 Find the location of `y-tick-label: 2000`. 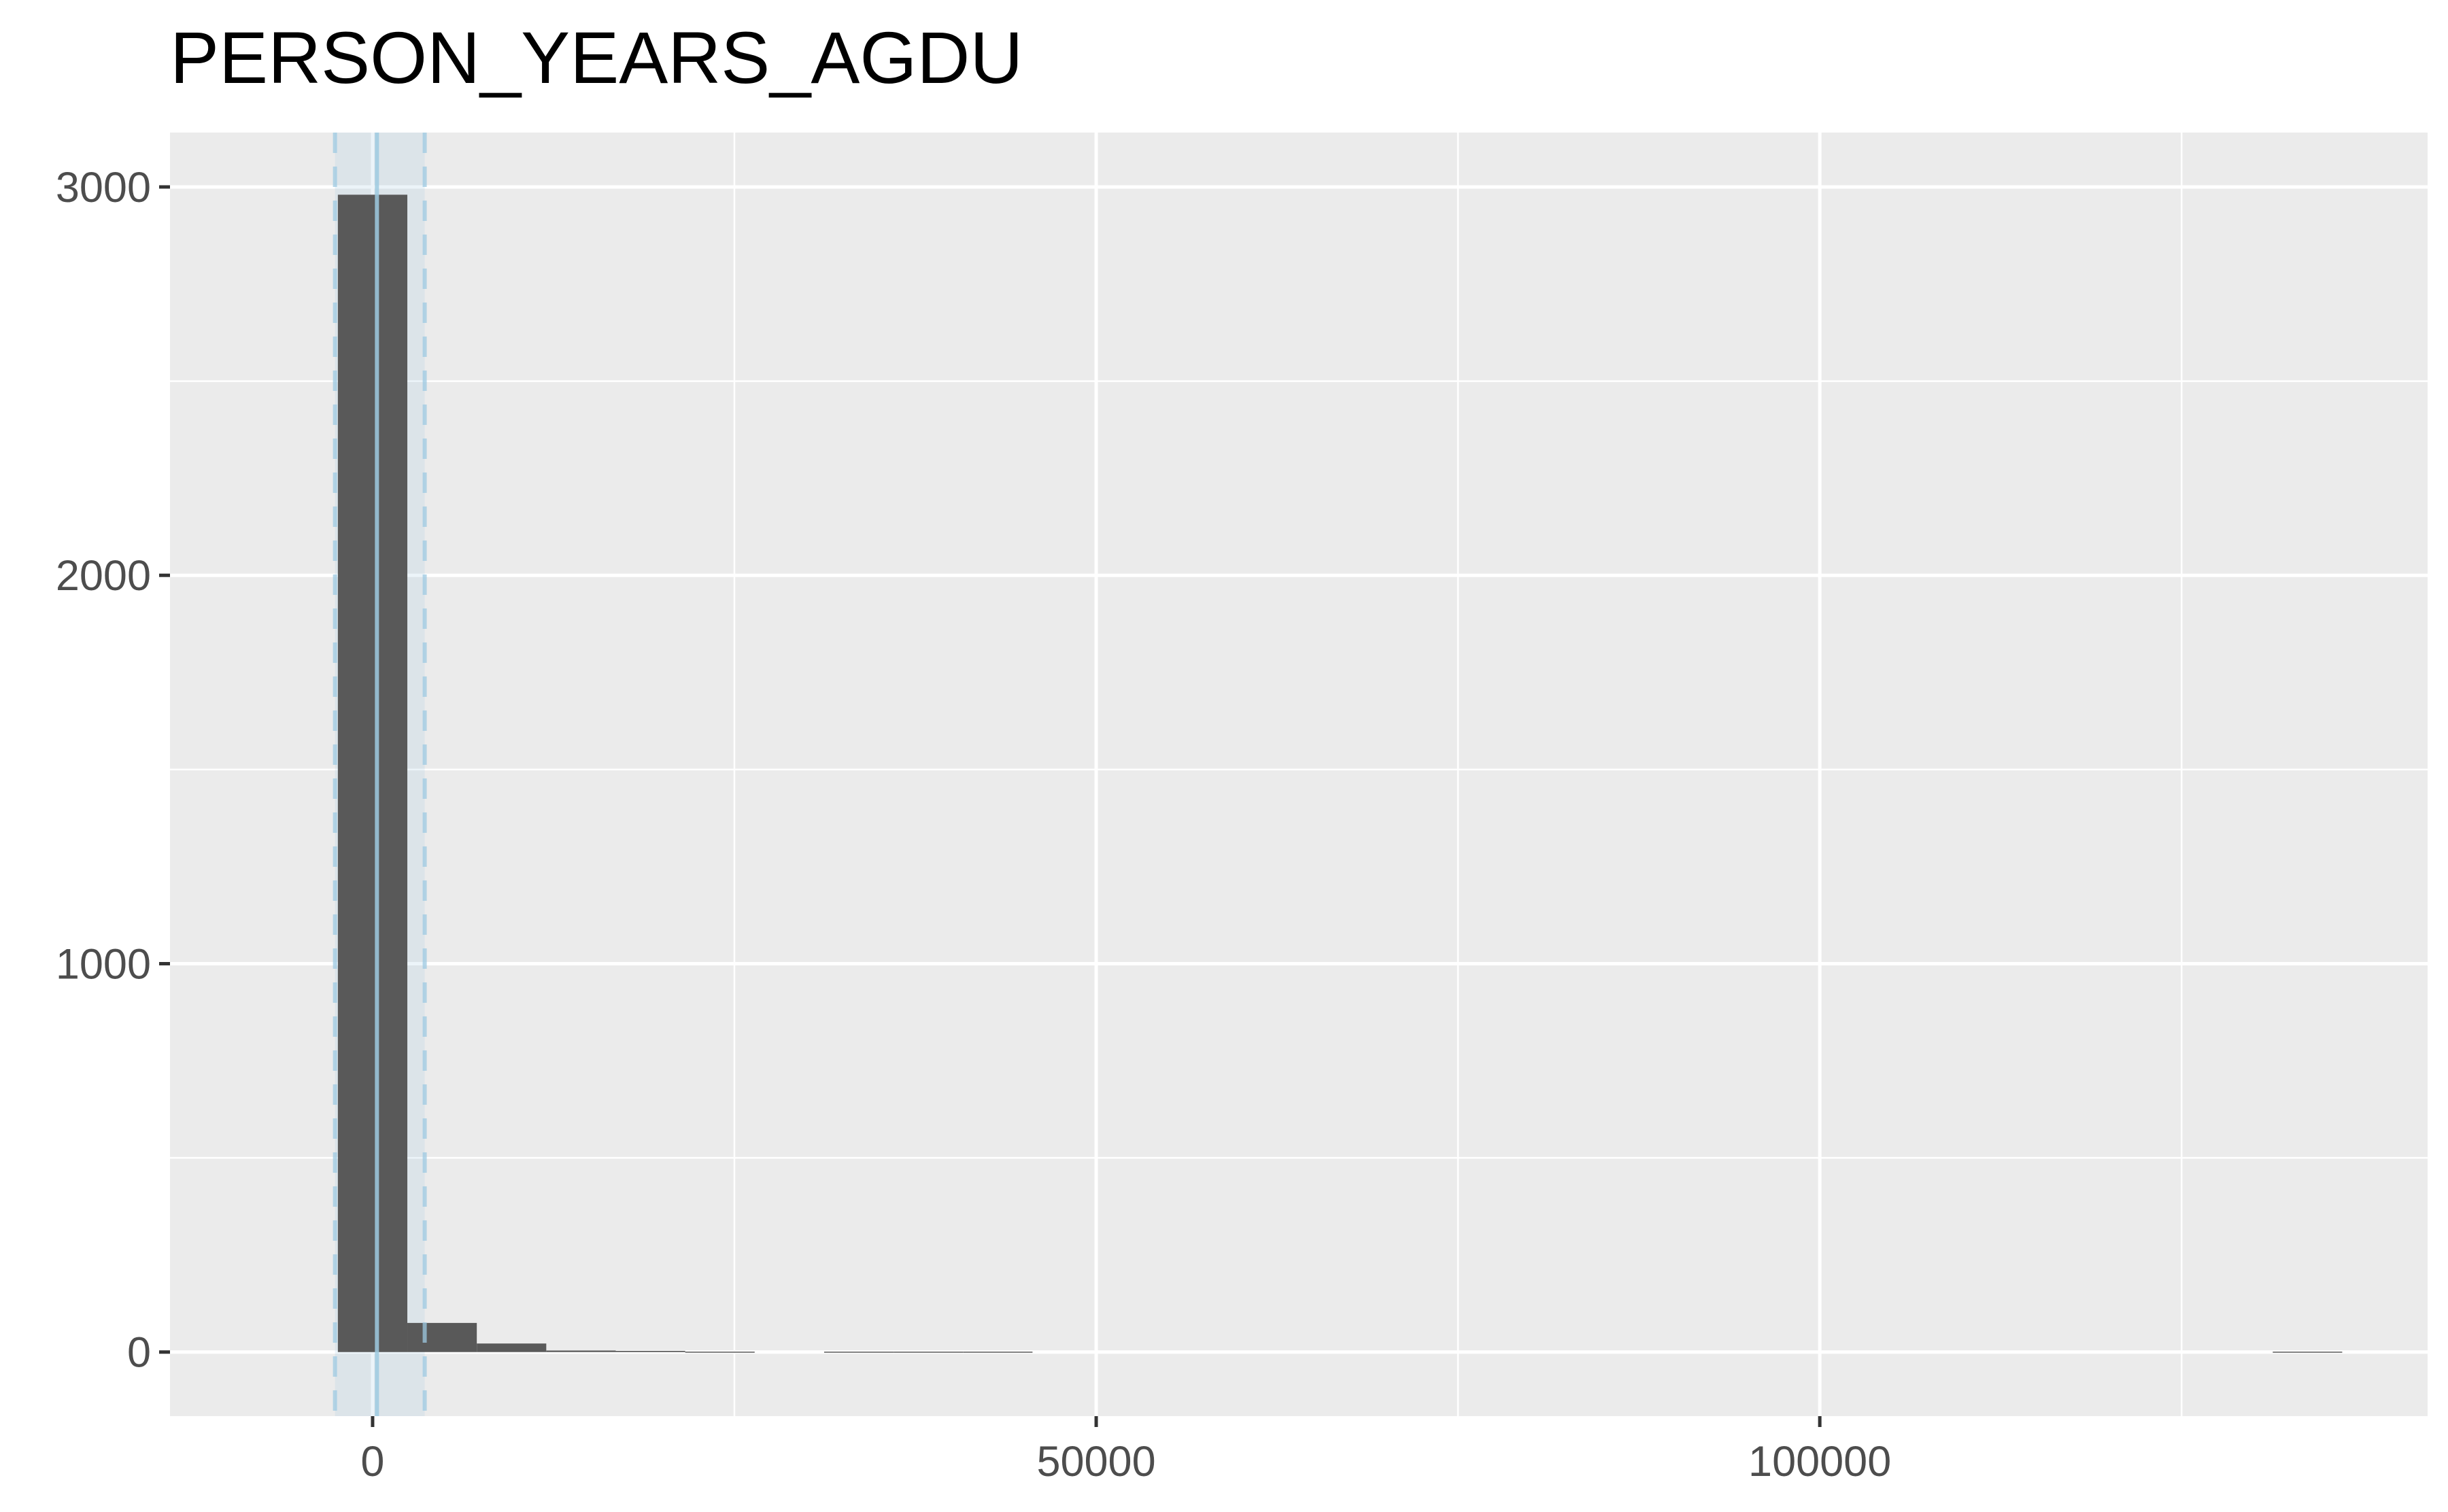

y-tick-label: 2000 is located at coordinates (104, 576).